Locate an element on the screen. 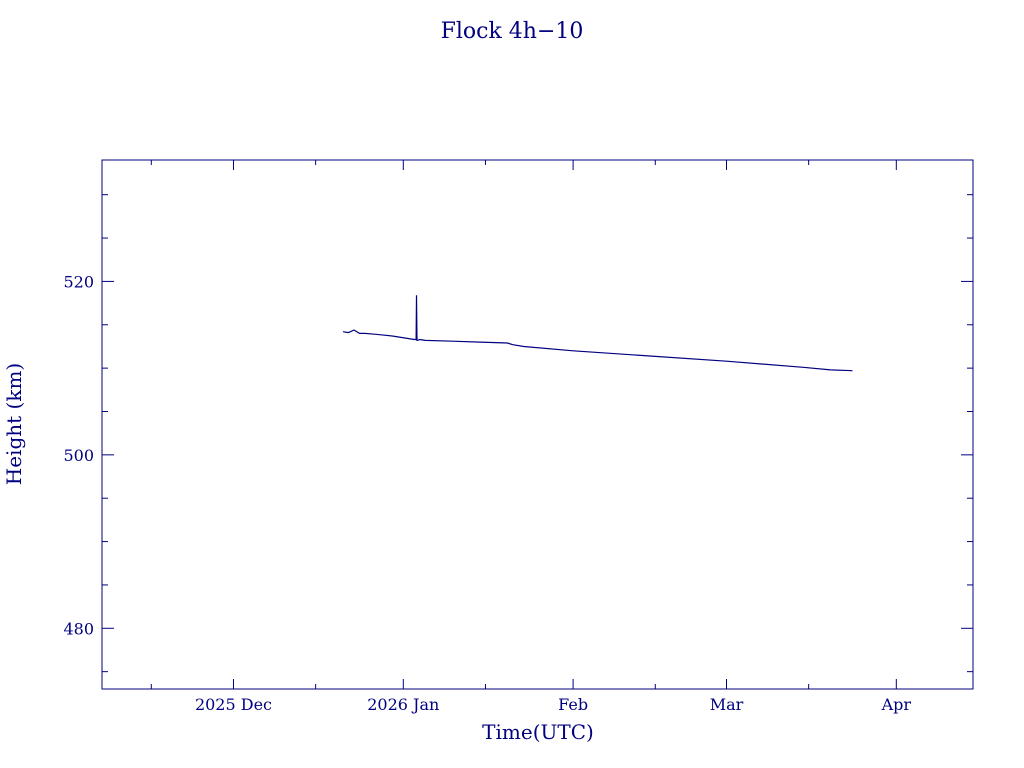 This screenshot has width=1024, height=768. x-axis-label: Time(UTC) is located at coordinates (538, 732).